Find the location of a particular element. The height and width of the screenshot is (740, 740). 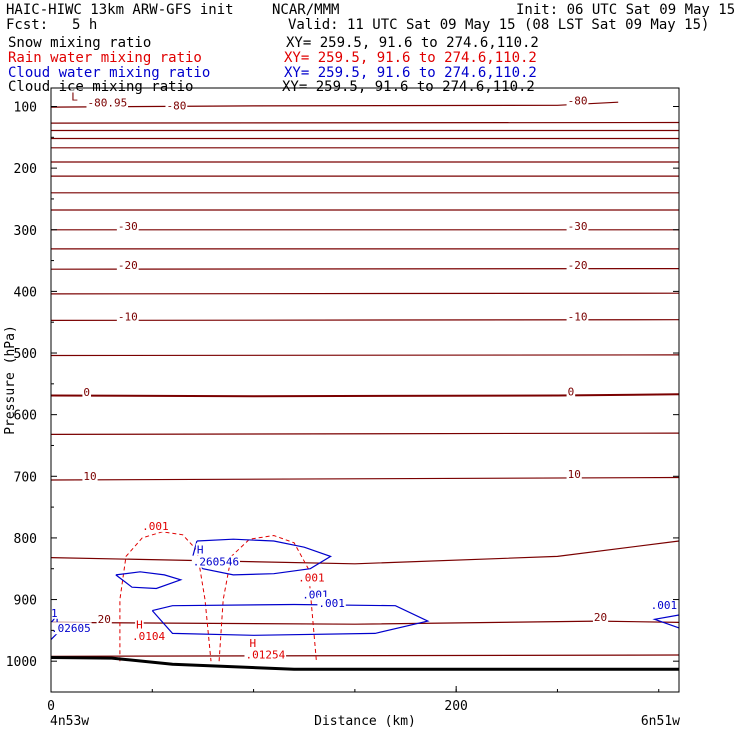

field-cloudwater-xy: XY= 259.5, 91.6 to 274.6,110.2 is located at coordinates (410, 73).